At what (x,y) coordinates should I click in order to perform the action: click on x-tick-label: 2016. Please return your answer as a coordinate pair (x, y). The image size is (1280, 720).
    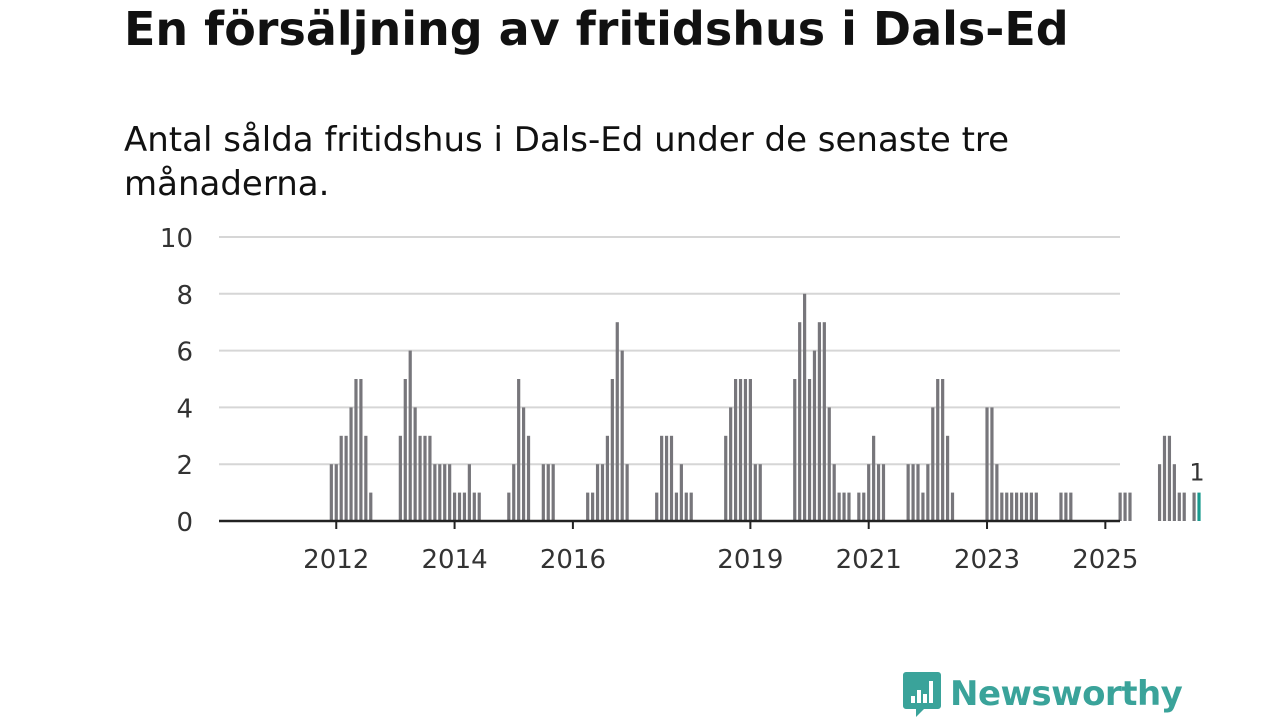
    Looking at the image, I should click on (573, 560).